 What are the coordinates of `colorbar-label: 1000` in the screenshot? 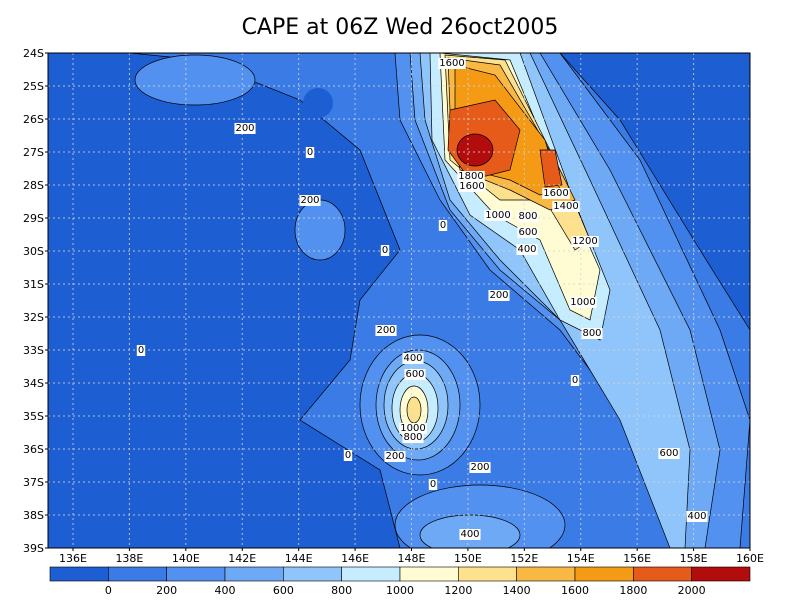 It's located at (400, 590).